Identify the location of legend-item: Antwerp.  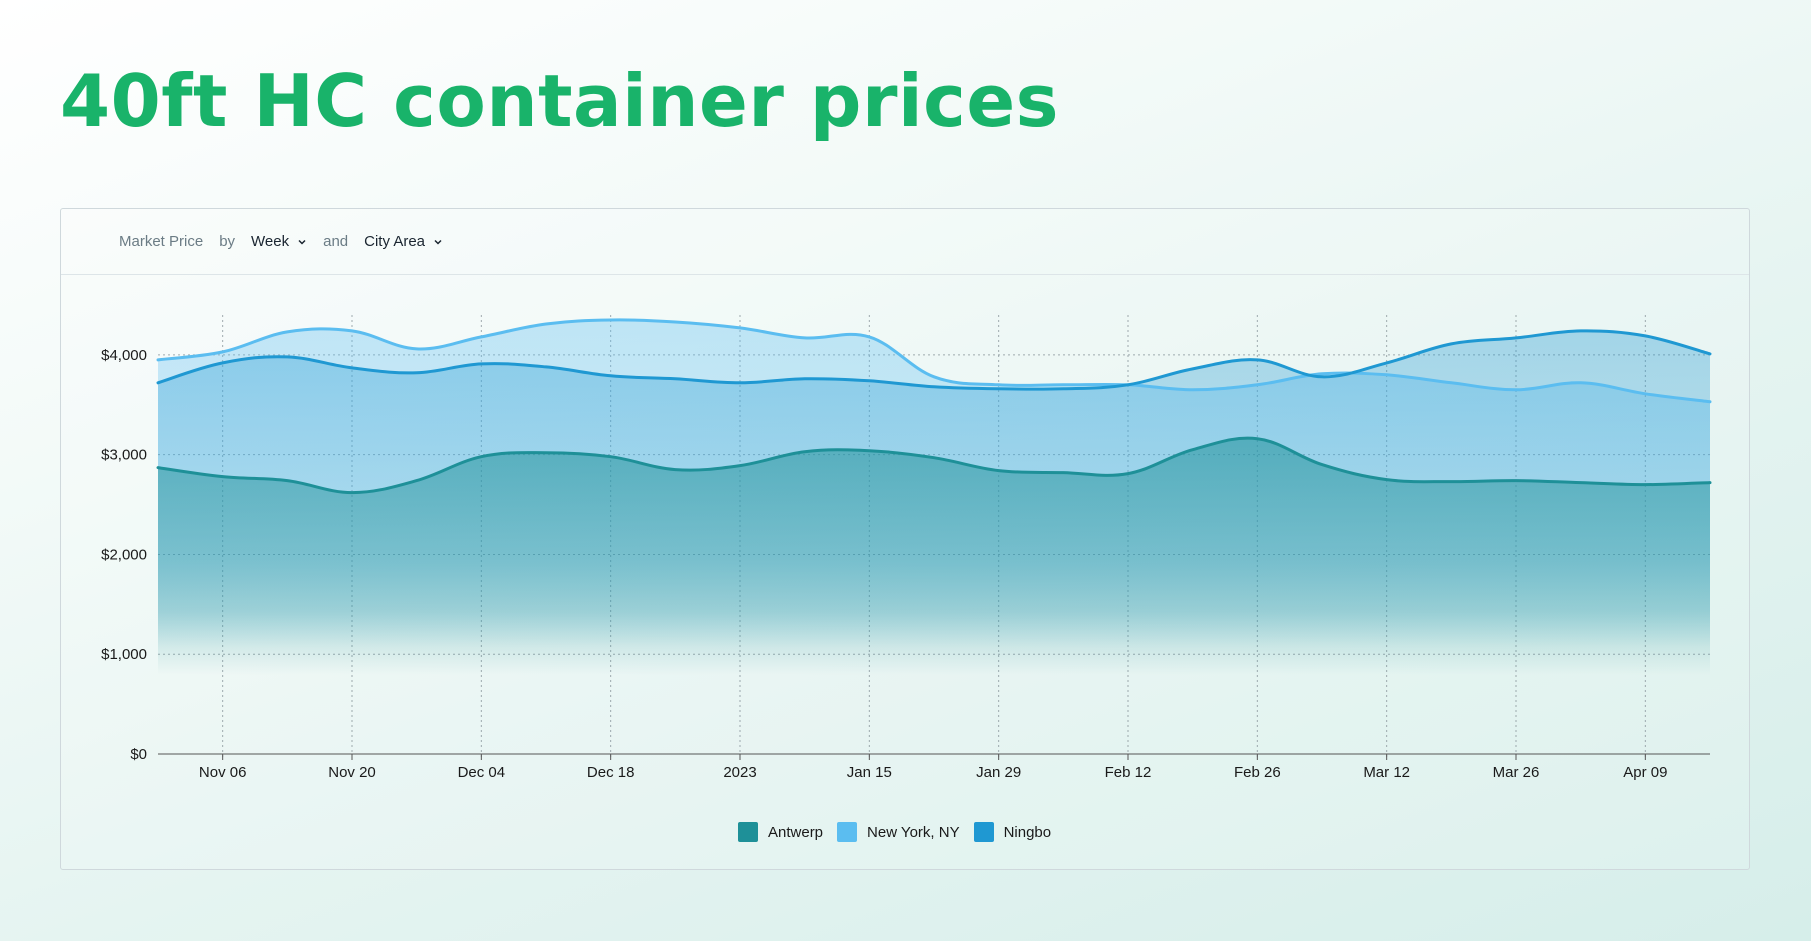
(780, 832).